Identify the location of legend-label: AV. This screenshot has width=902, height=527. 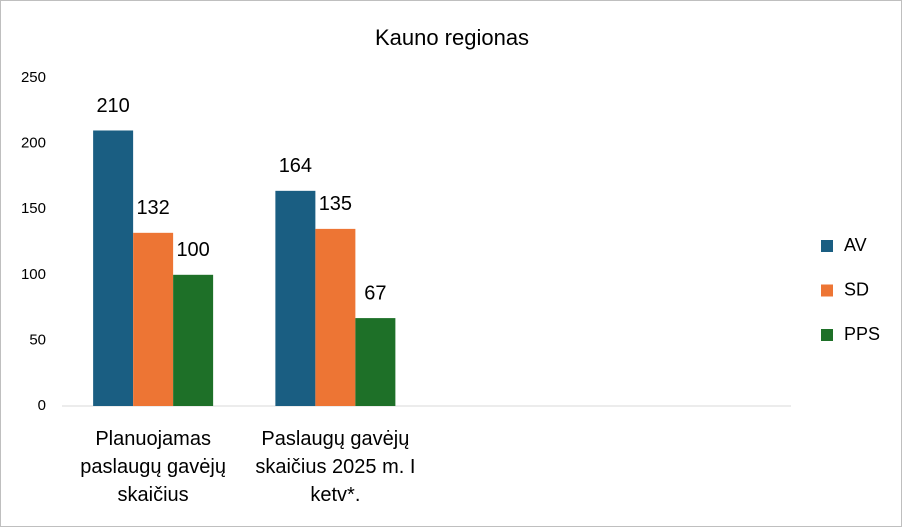
(855, 245).